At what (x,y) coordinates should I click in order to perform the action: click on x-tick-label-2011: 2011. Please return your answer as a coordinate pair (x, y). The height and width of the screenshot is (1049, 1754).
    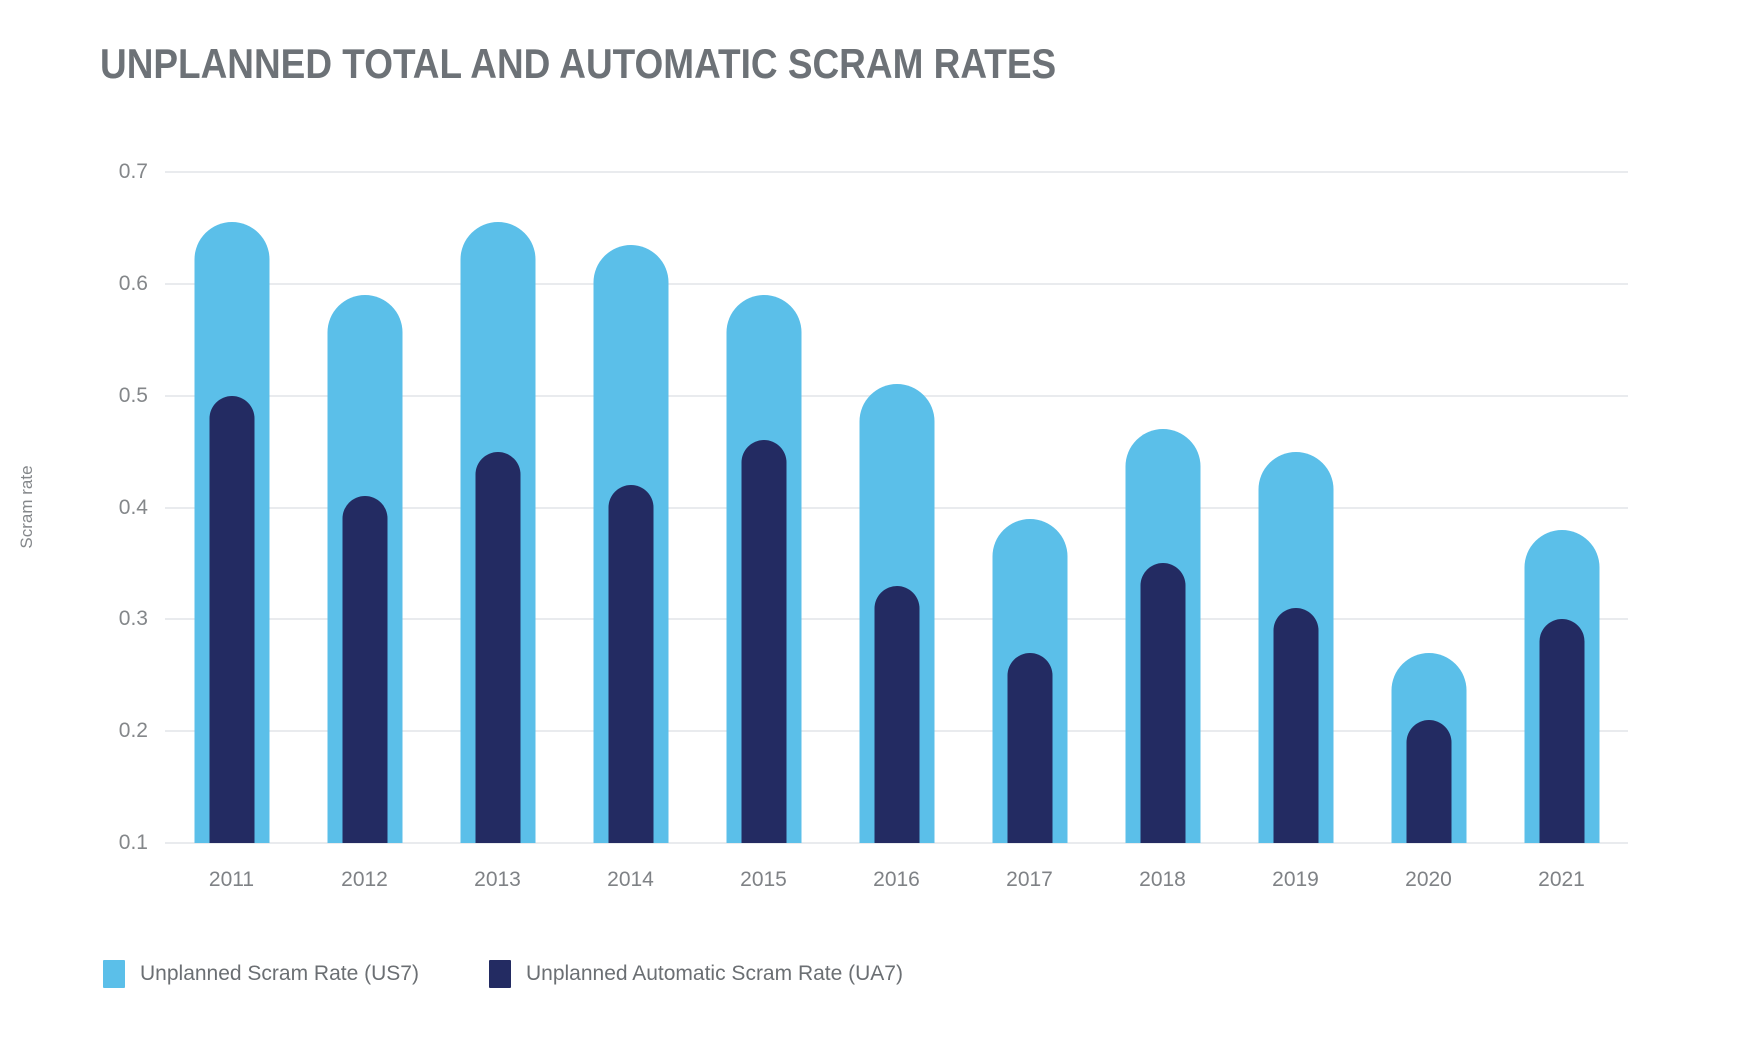
    Looking at the image, I should click on (231, 879).